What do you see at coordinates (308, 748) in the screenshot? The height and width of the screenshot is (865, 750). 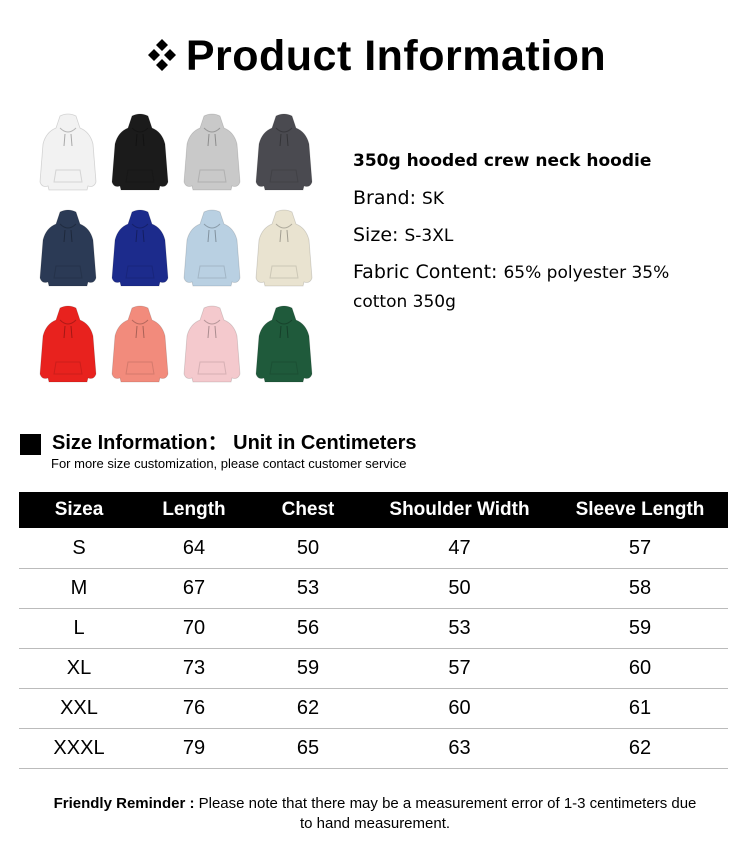 I see `table-cell: 65` at bounding box center [308, 748].